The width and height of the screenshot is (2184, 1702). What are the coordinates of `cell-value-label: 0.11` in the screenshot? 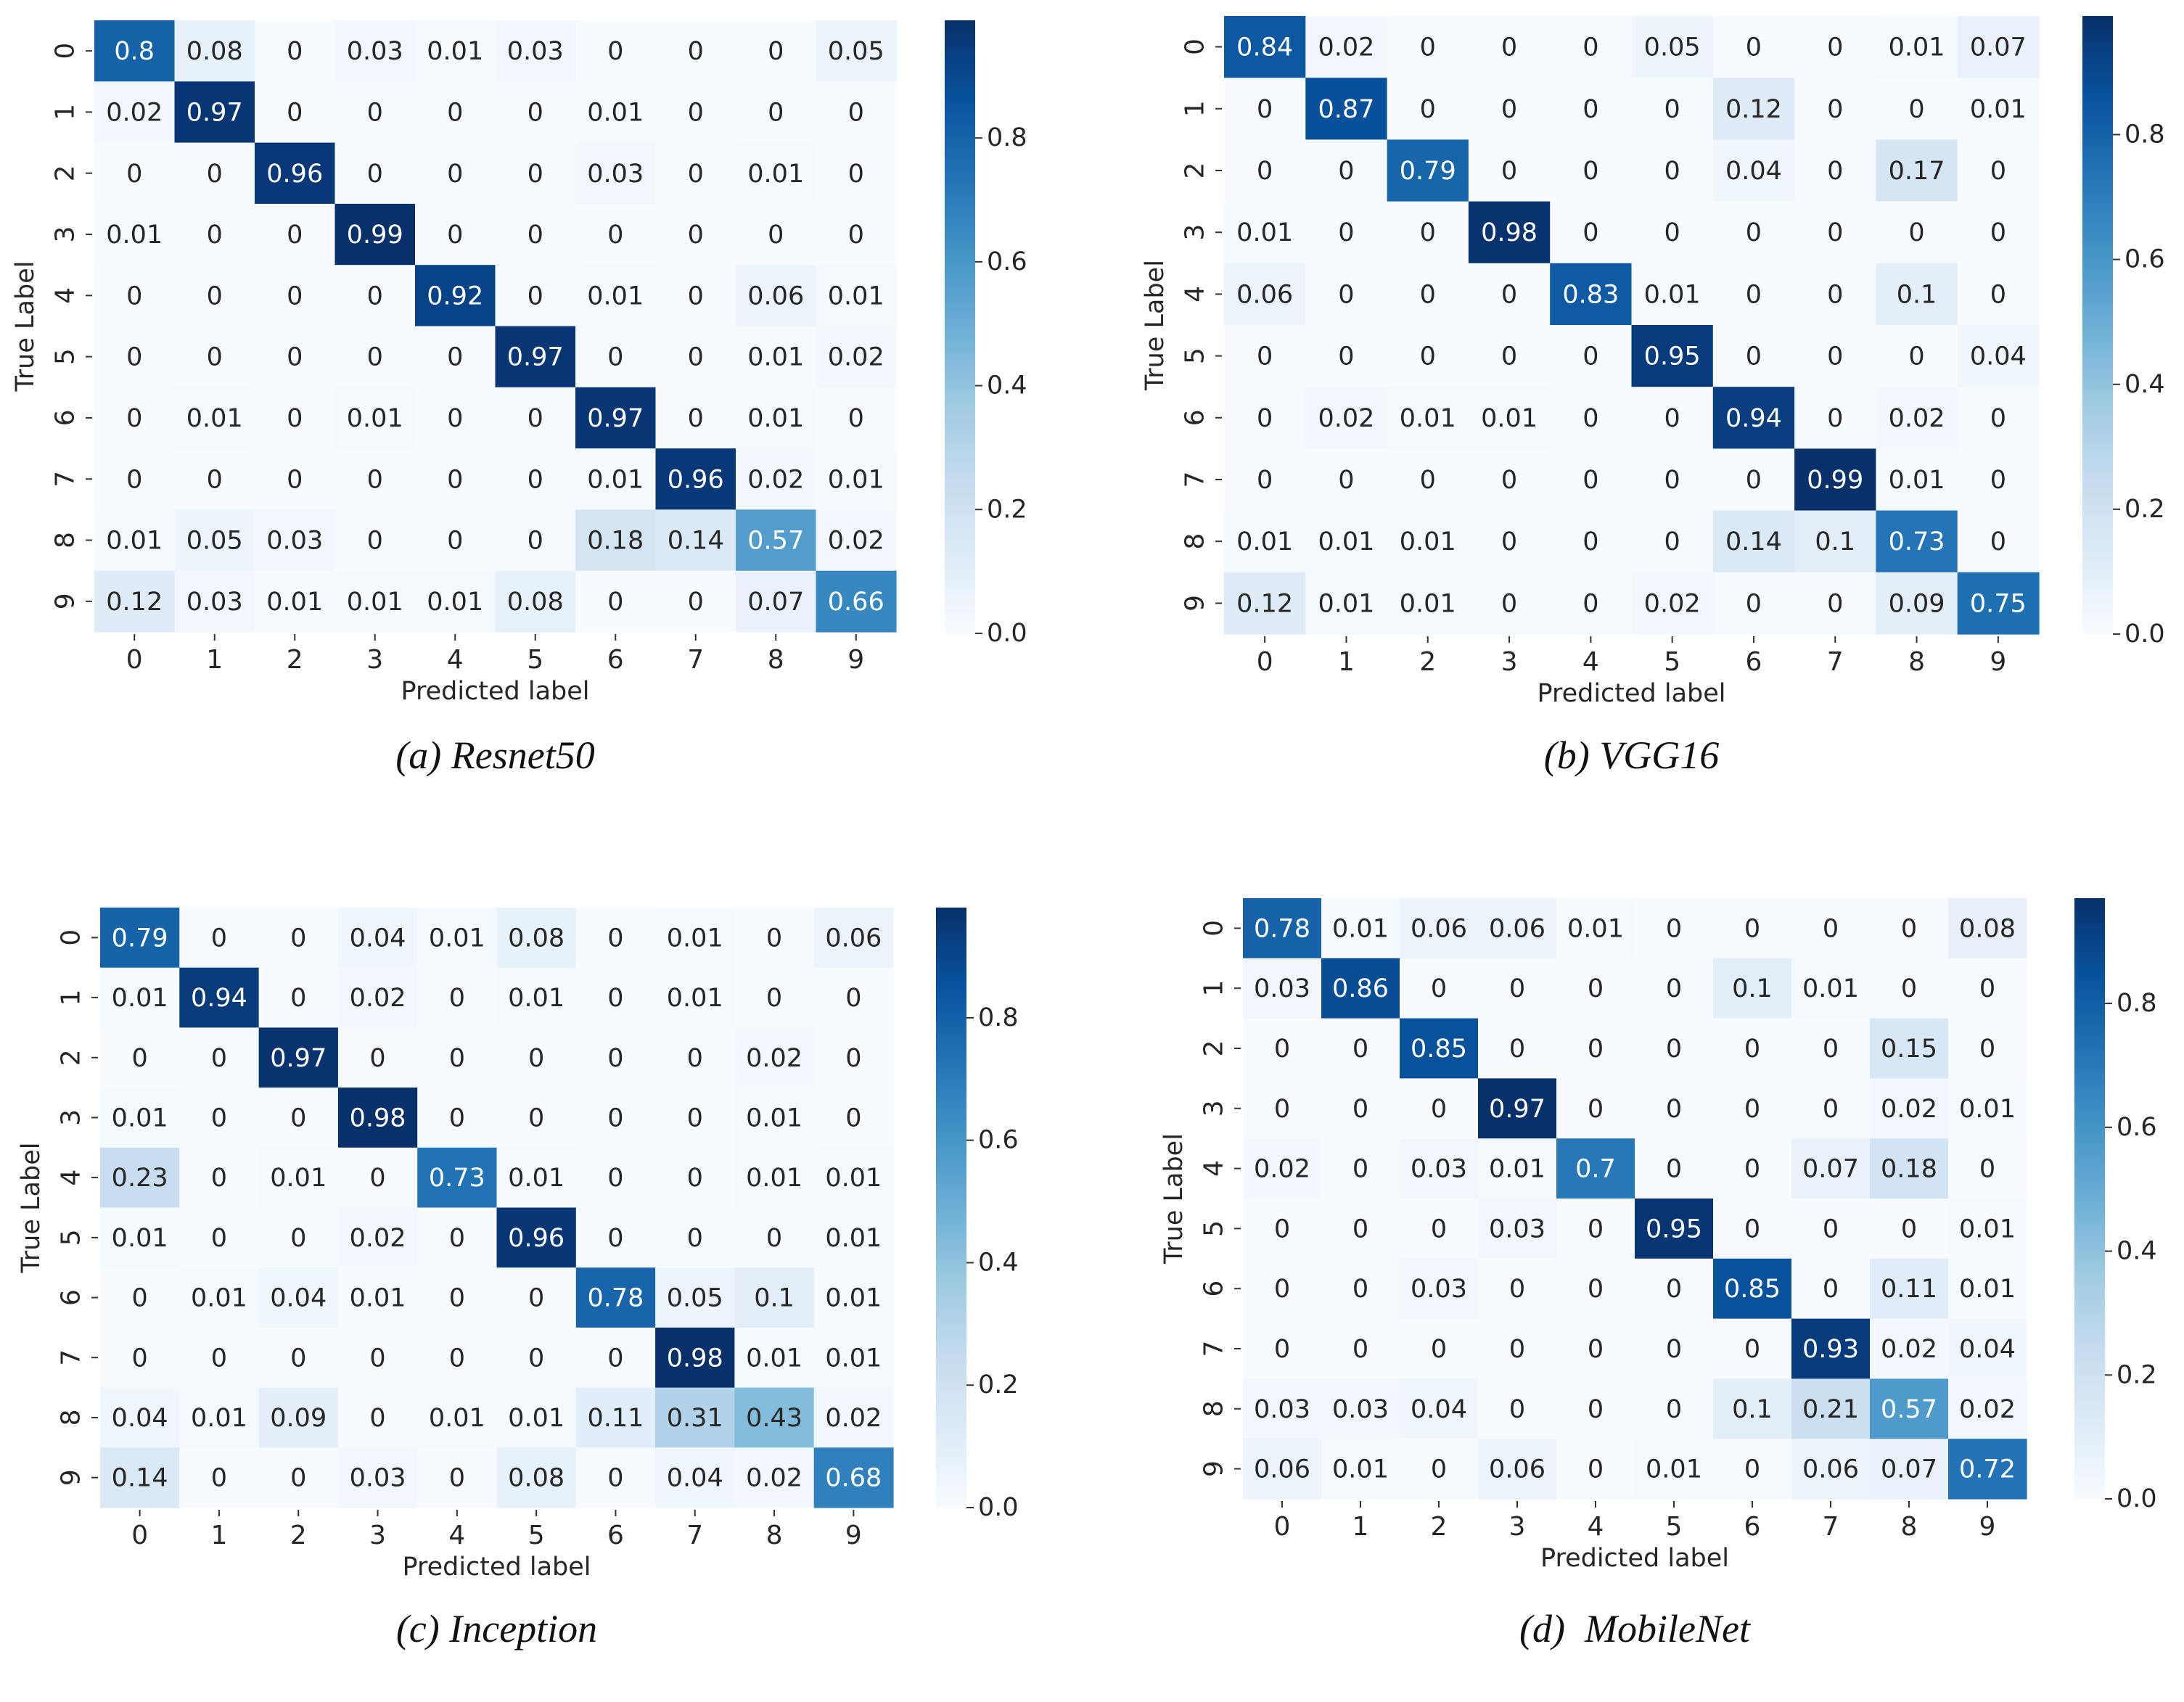 It's located at (1909, 1289).